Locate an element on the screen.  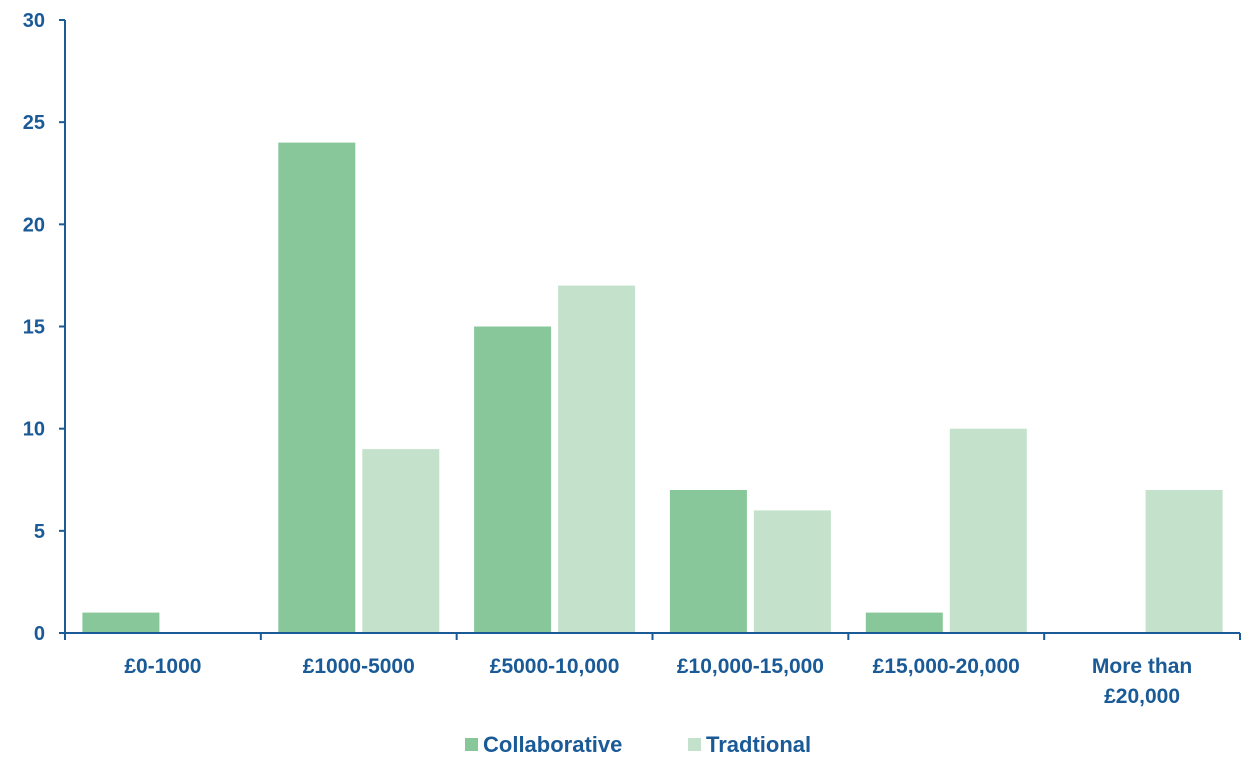
legend-label-collaborative: Collaborative is located at coordinates (552, 744).